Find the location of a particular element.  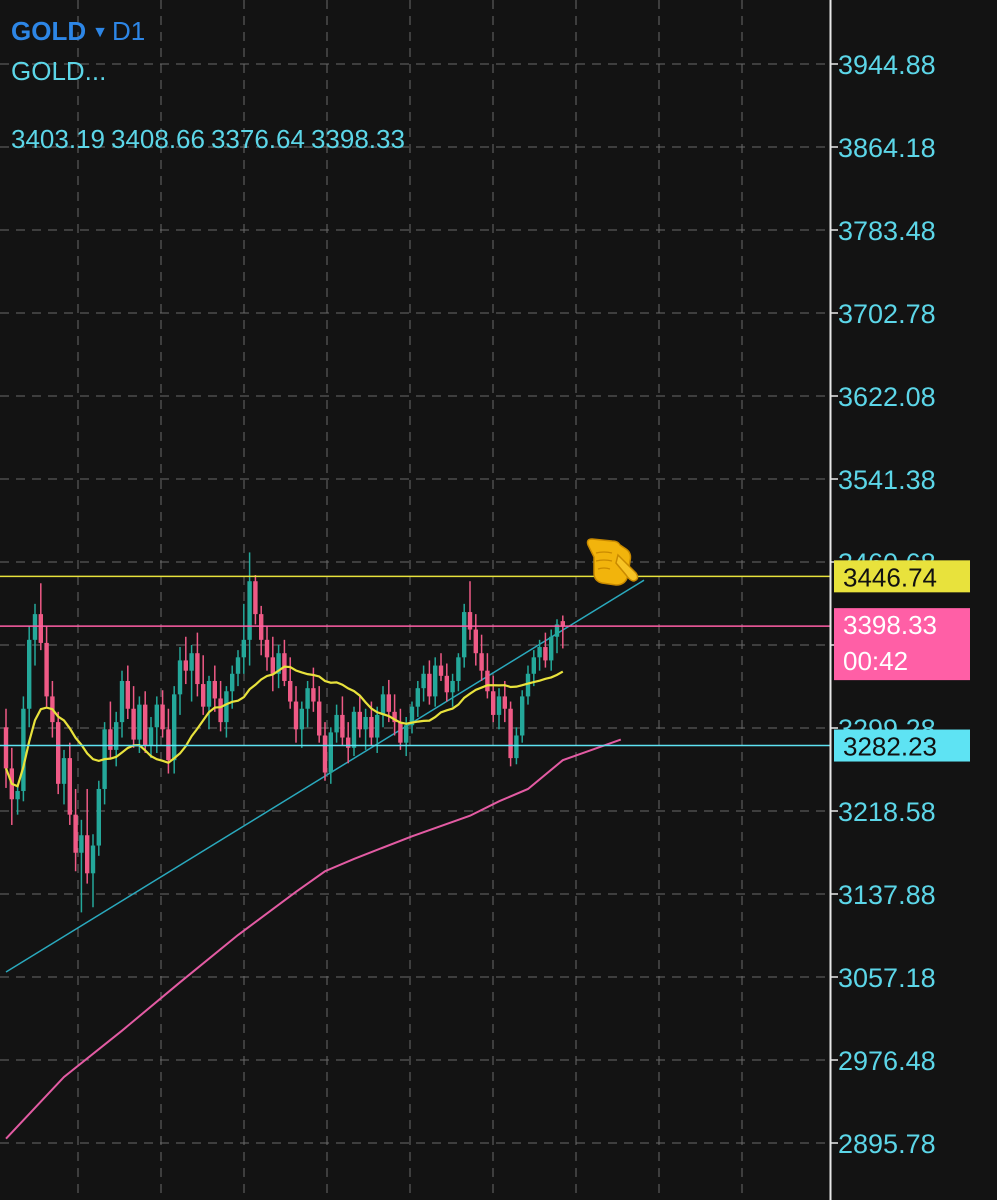

fast-moving-average is located at coordinates (284, 726).